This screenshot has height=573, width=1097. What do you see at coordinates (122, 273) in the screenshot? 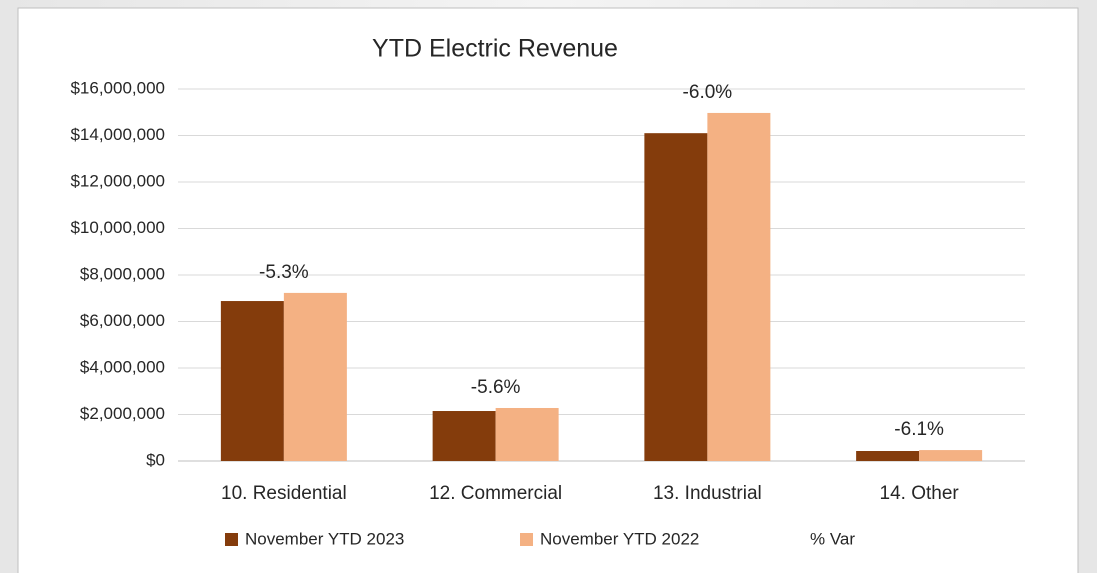
I see `y-tick-label: $8,000,000` at bounding box center [122, 273].